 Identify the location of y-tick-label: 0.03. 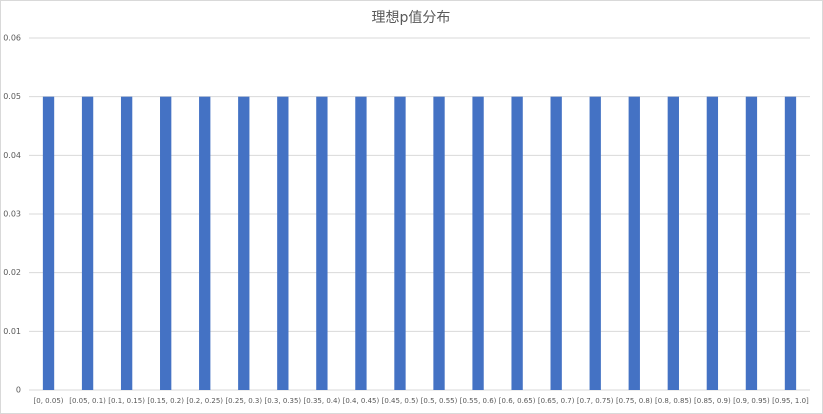
(12, 214).